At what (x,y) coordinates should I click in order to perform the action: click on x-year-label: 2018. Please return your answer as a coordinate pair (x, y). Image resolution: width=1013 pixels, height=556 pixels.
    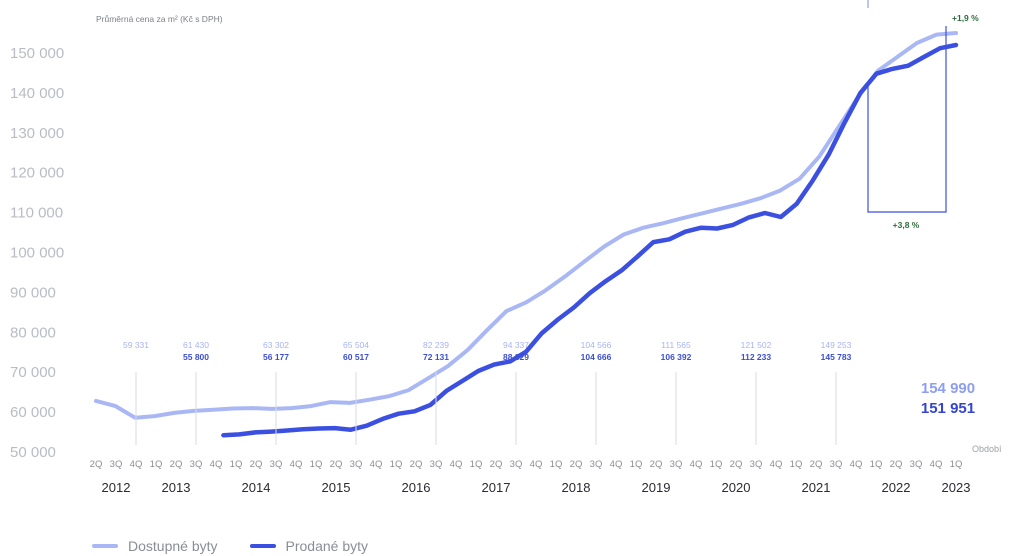
    Looking at the image, I should click on (576, 487).